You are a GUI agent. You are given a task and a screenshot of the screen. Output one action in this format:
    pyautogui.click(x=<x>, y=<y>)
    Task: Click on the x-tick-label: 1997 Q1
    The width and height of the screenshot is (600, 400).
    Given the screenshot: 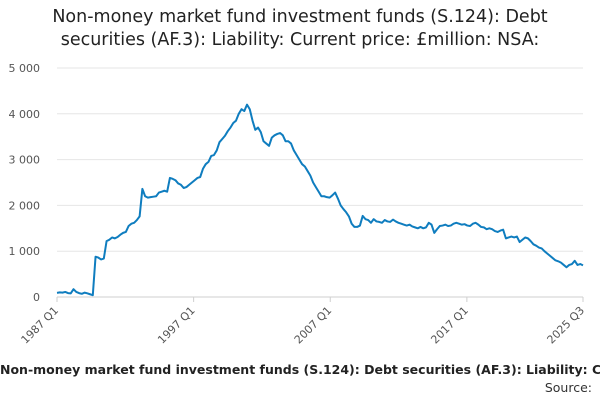 What is the action you would take?
    pyautogui.click(x=176, y=325)
    